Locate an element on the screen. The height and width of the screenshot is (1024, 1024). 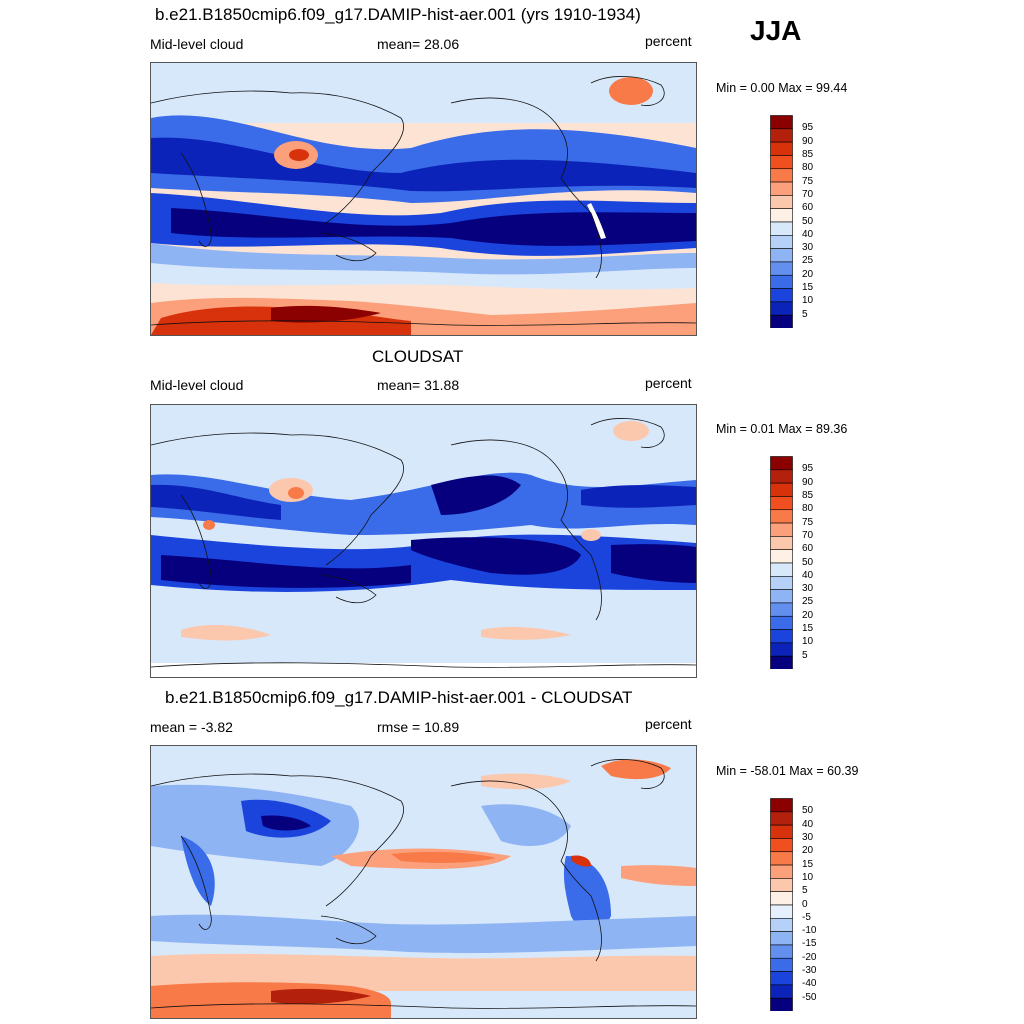
panel-3-rmse-label: rmse = 10.89 is located at coordinates (418, 727).